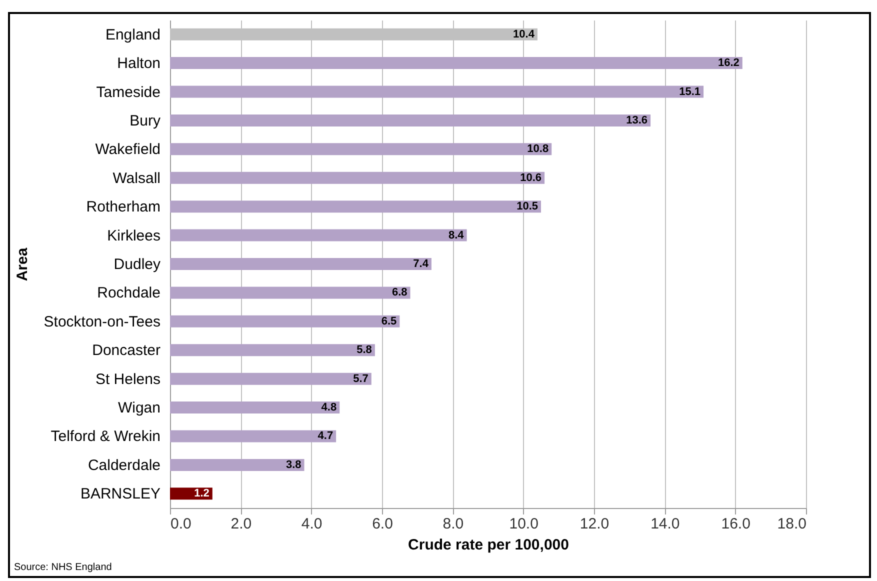  What do you see at coordinates (389, 321) in the screenshot?
I see `data-label: 6.5` at bounding box center [389, 321].